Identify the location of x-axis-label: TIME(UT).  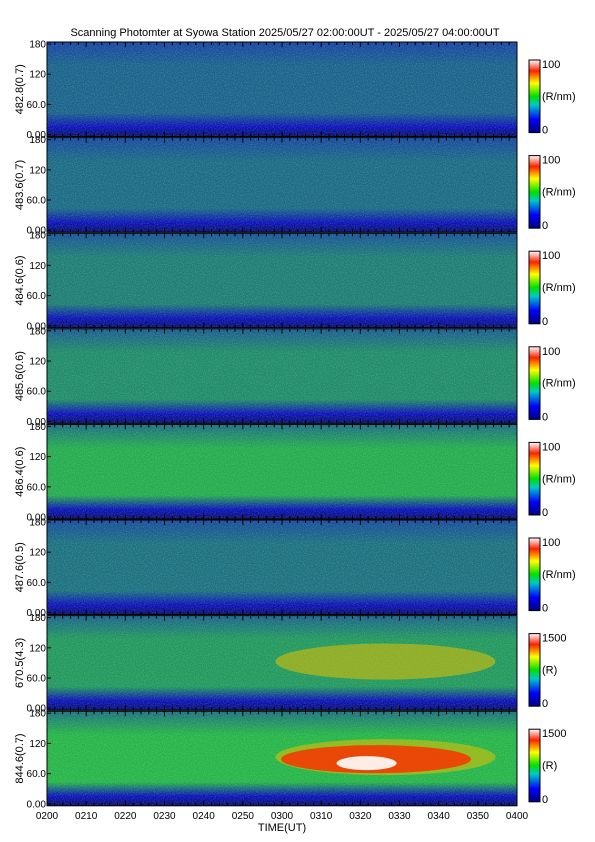
(282, 828).